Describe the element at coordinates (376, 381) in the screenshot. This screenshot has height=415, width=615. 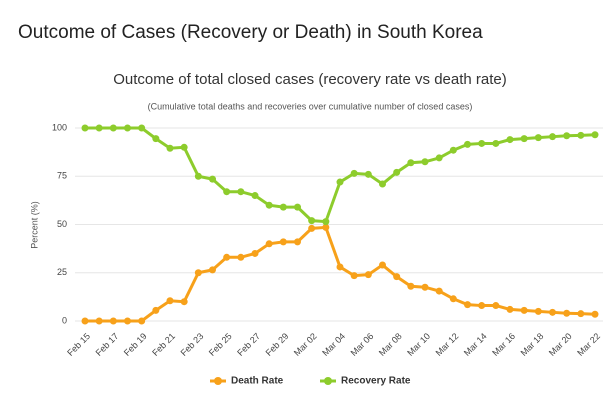
I see `legend-label: Recovery Rate` at that location.